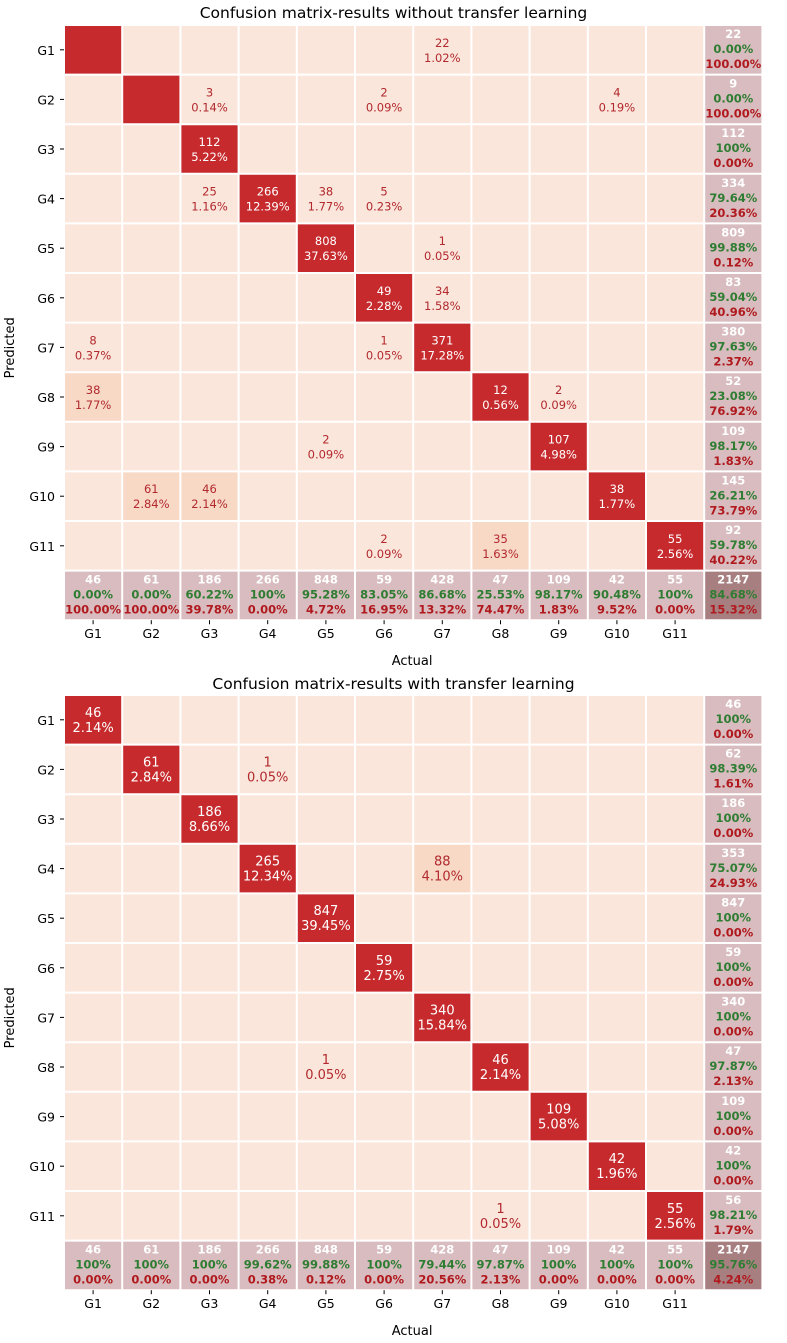 The height and width of the screenshot is (1343, 787). Describe the element at coordinates (733, 853) in the screenshot. I see `row-summary-count: 353` at that location.